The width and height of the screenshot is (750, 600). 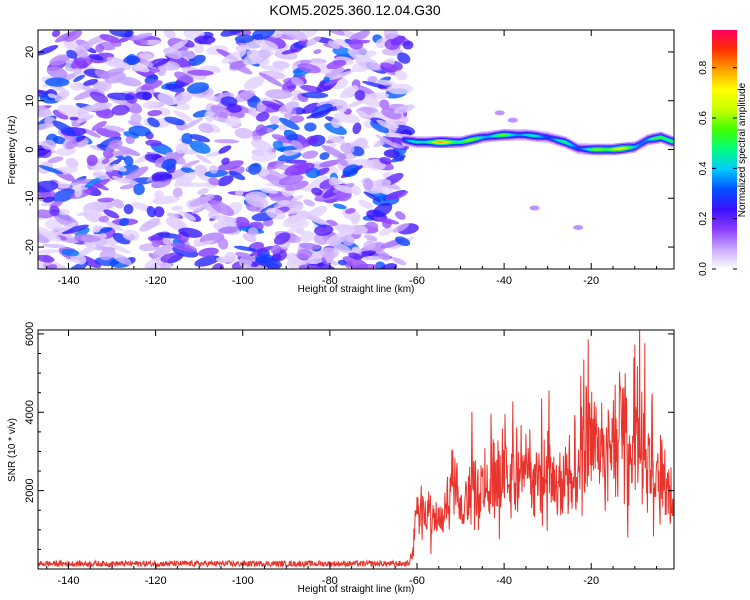 I want to click on snr-x-axis-label: Height of straight line (km), so click(x=356, y=589).